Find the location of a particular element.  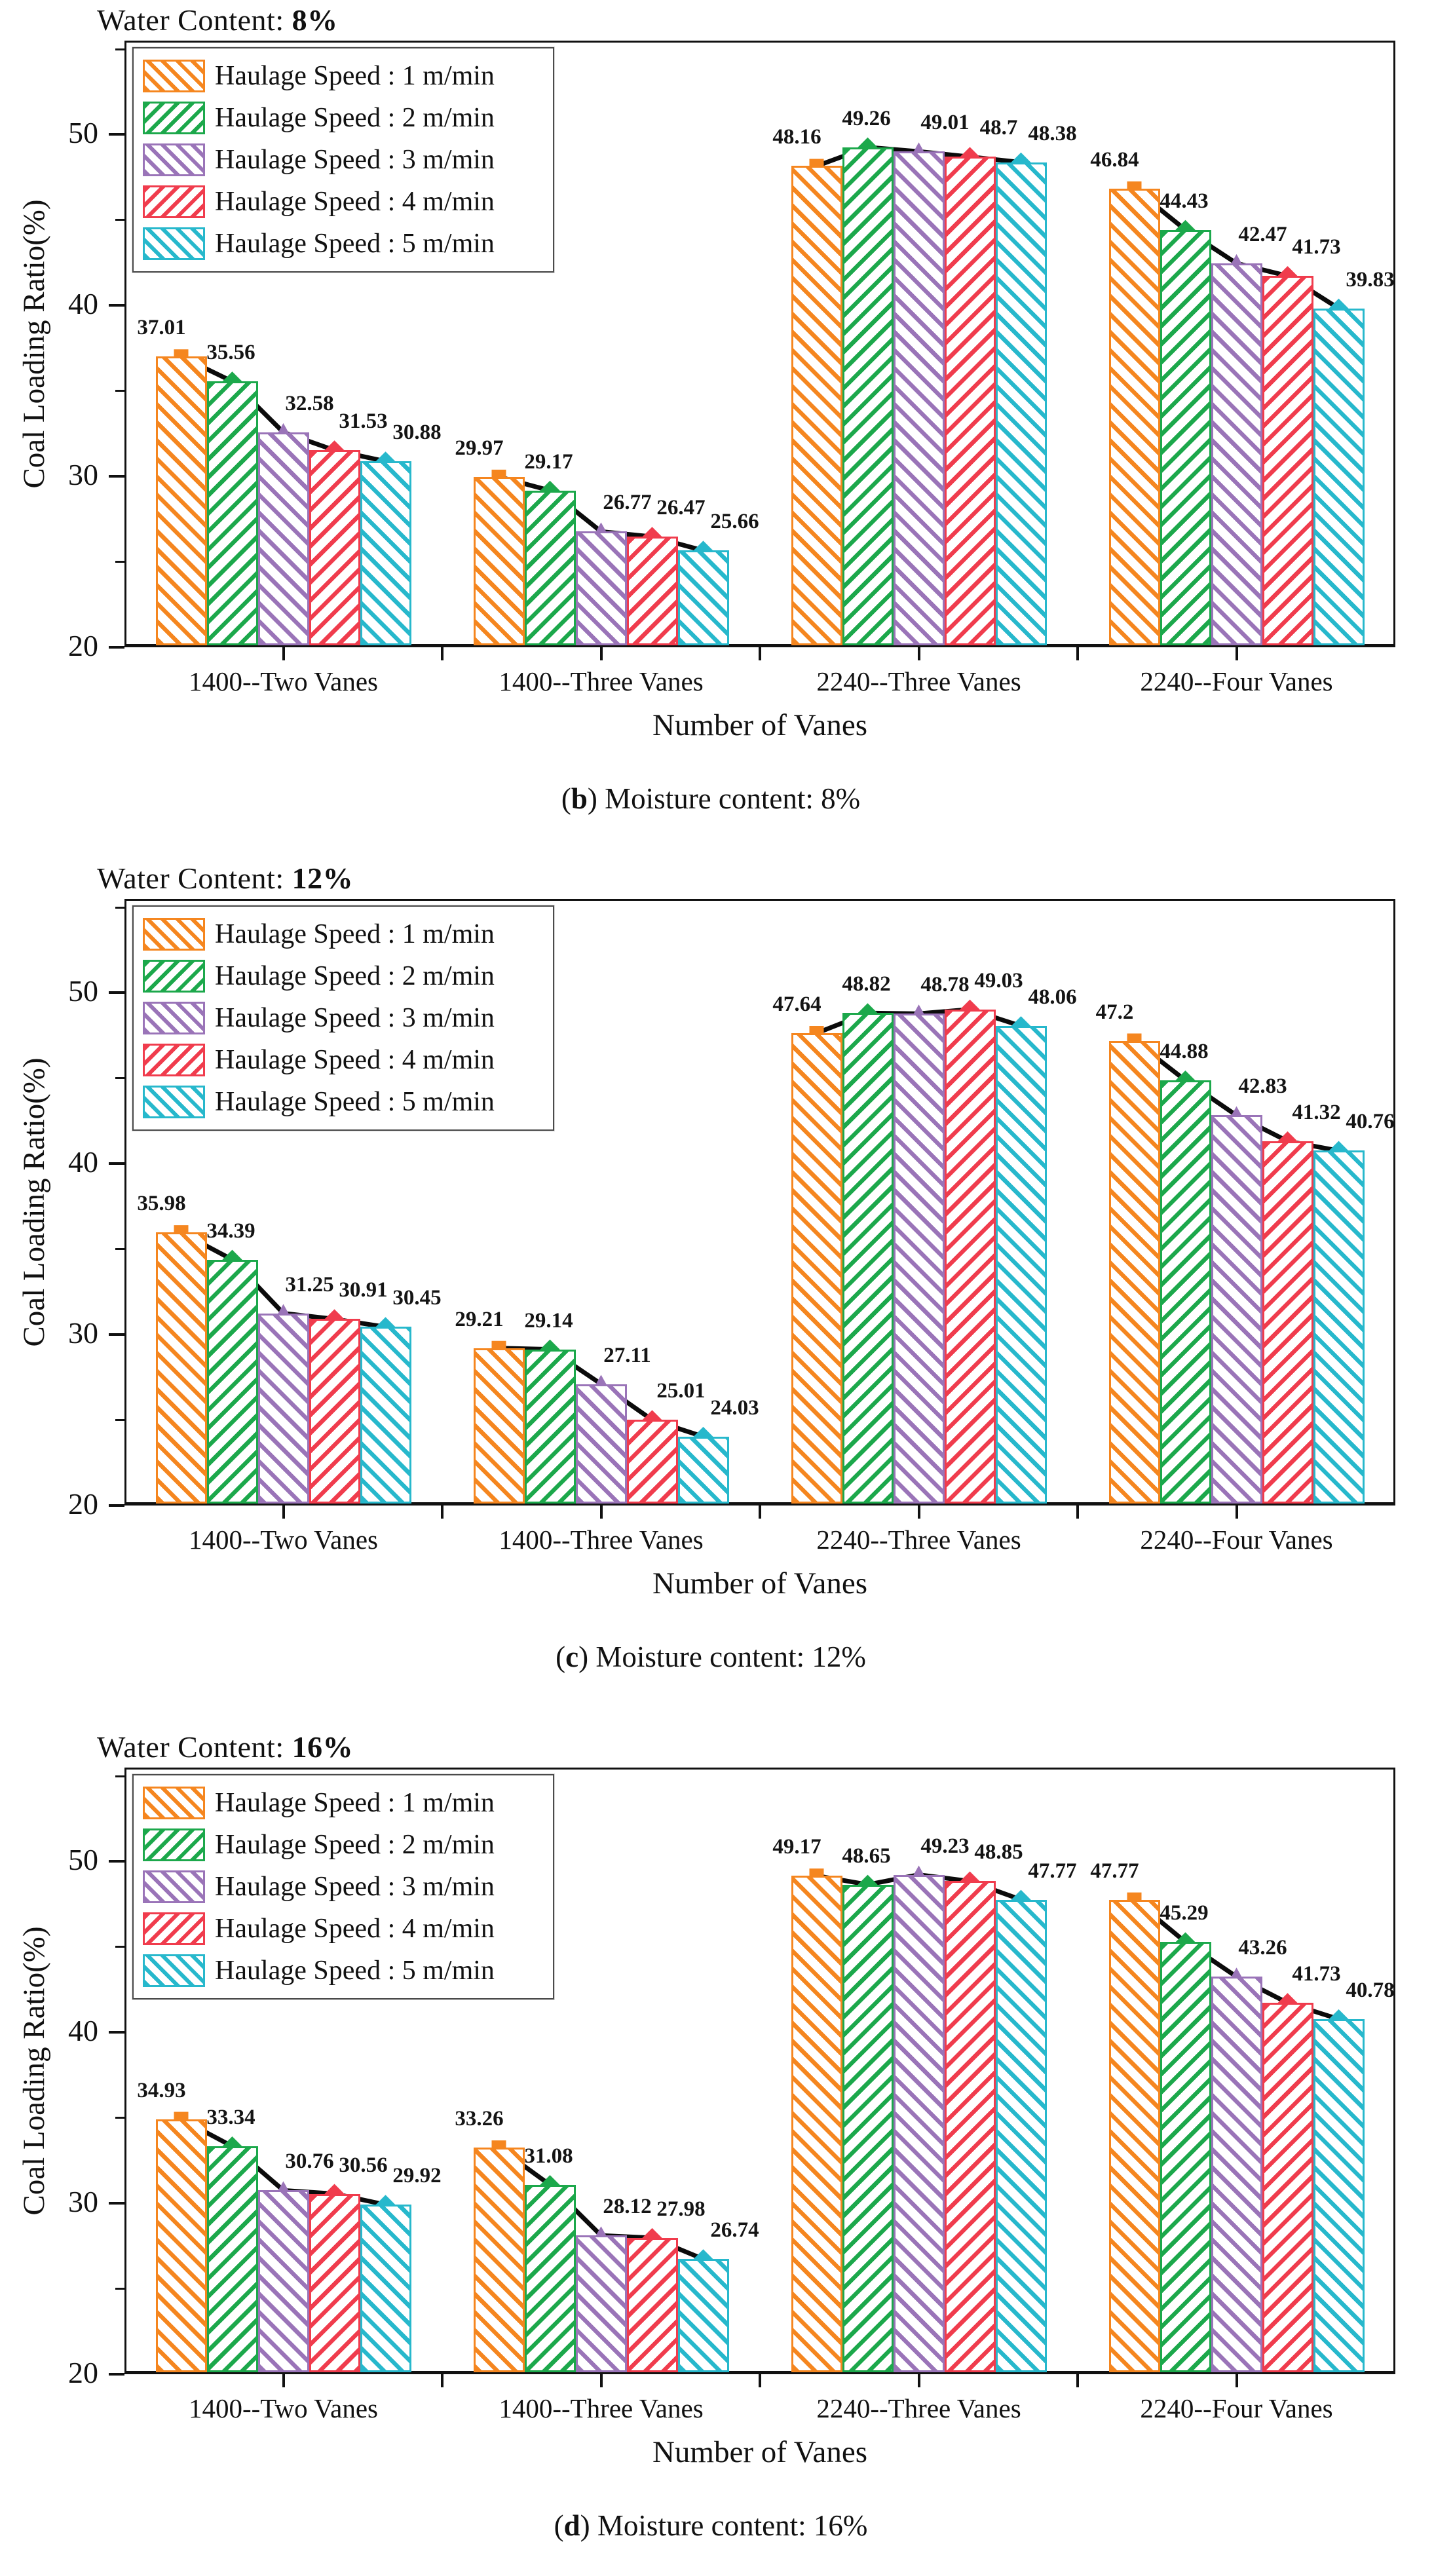

legend-label: Haulage Speed : 4 m/min is located at coordinates (355, 1929).